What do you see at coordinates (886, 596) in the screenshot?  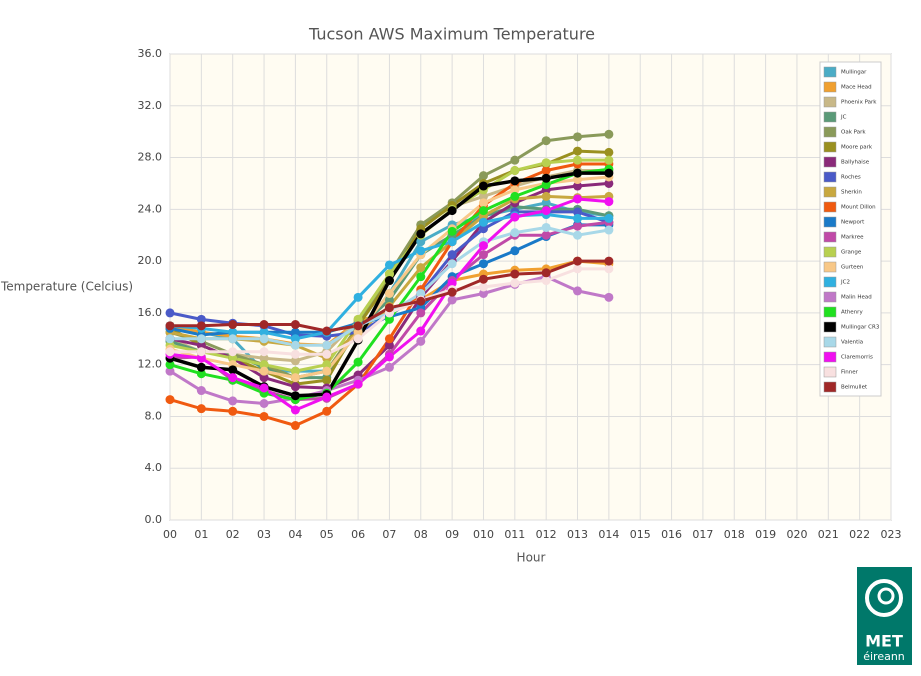 I see `logo-swirl` at bounding box center [886, 596].